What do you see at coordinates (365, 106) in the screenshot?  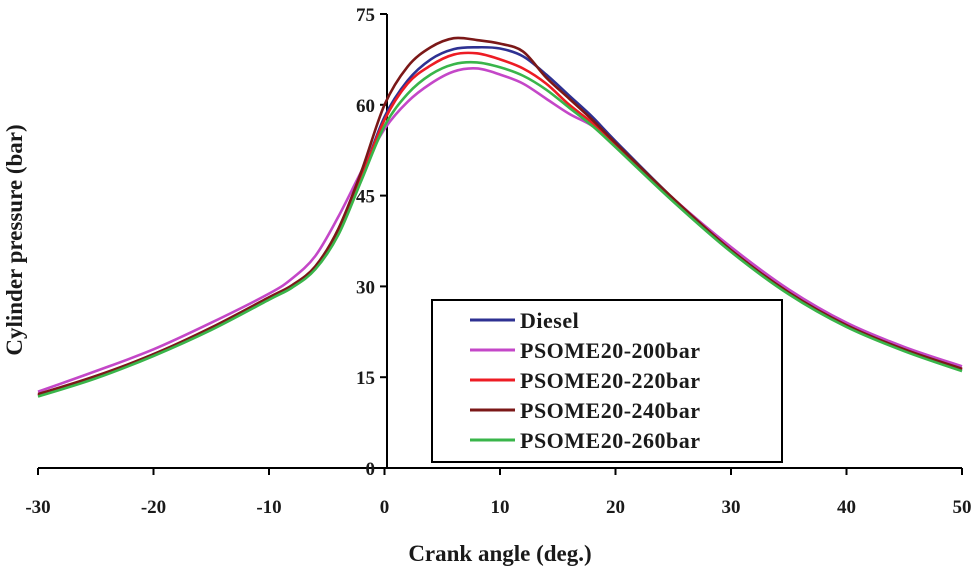 I see `y-tick-label: 60` at bounding box center [365, 106].